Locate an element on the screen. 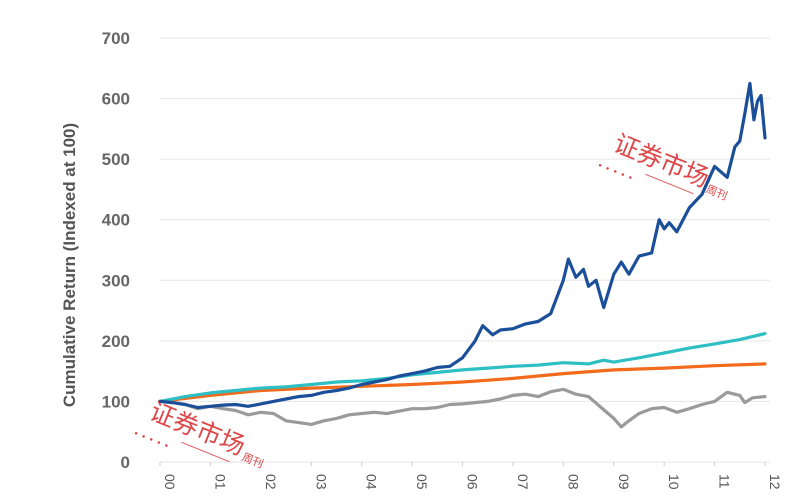 This screenshot has height=500, width=800. y-tick-label: 500 is located at coordinates (116, 159).